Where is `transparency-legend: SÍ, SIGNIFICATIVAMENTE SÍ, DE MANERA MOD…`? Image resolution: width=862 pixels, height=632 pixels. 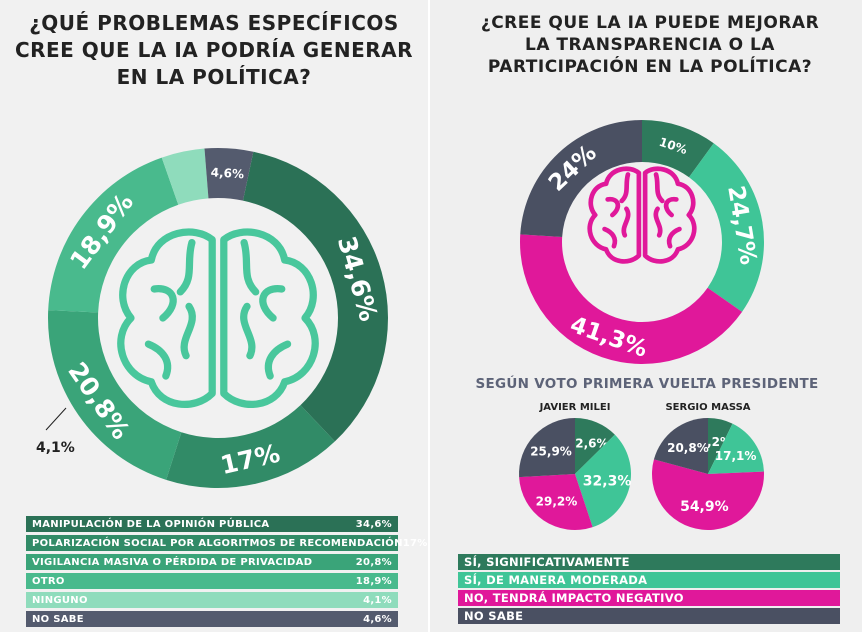 transparency-legend: SÍ, SIGNIFICATIVAMENTE SÍ, DE MANERA MOD… is located at coordinates (649, 590).